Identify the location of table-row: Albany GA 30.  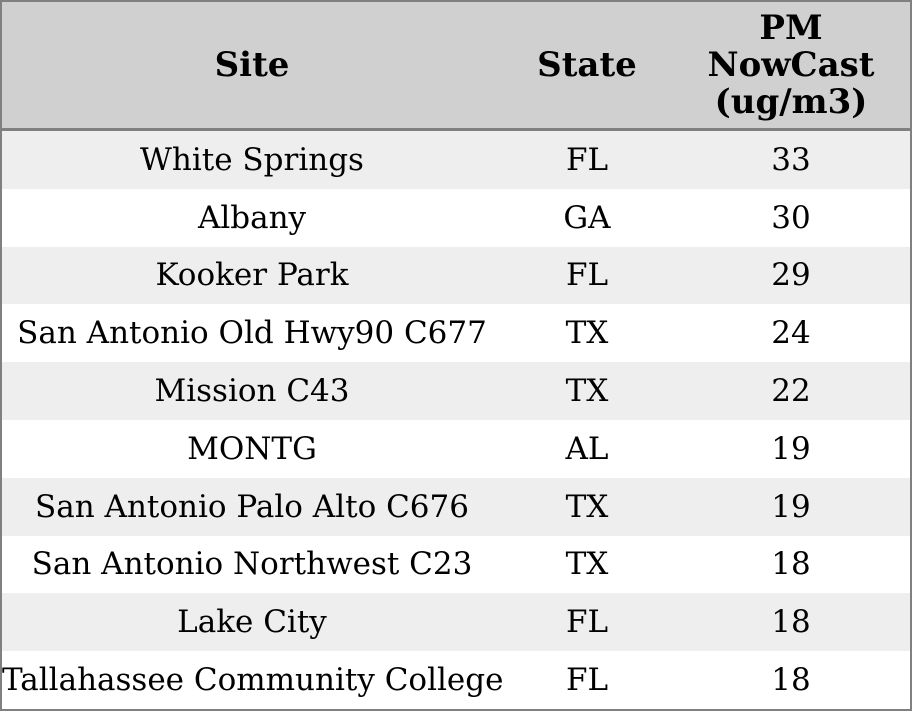
(456, 217).